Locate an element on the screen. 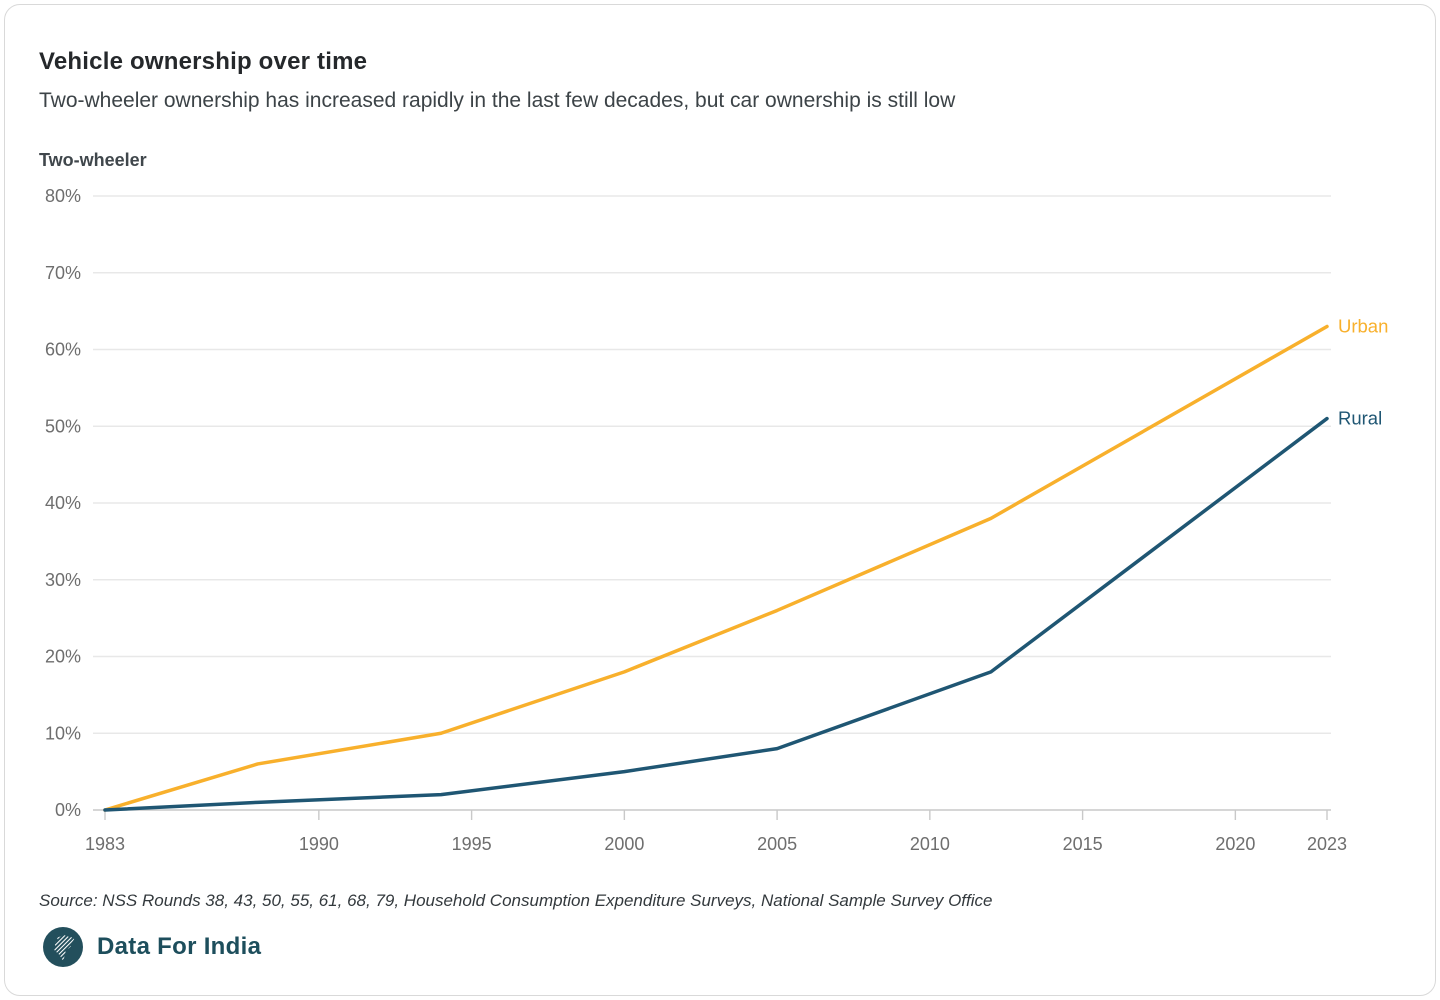 Image resolution: width=1440 pixels, height=1000 pixels. y-tick-label: 50% is located at coordinates (63, 426).